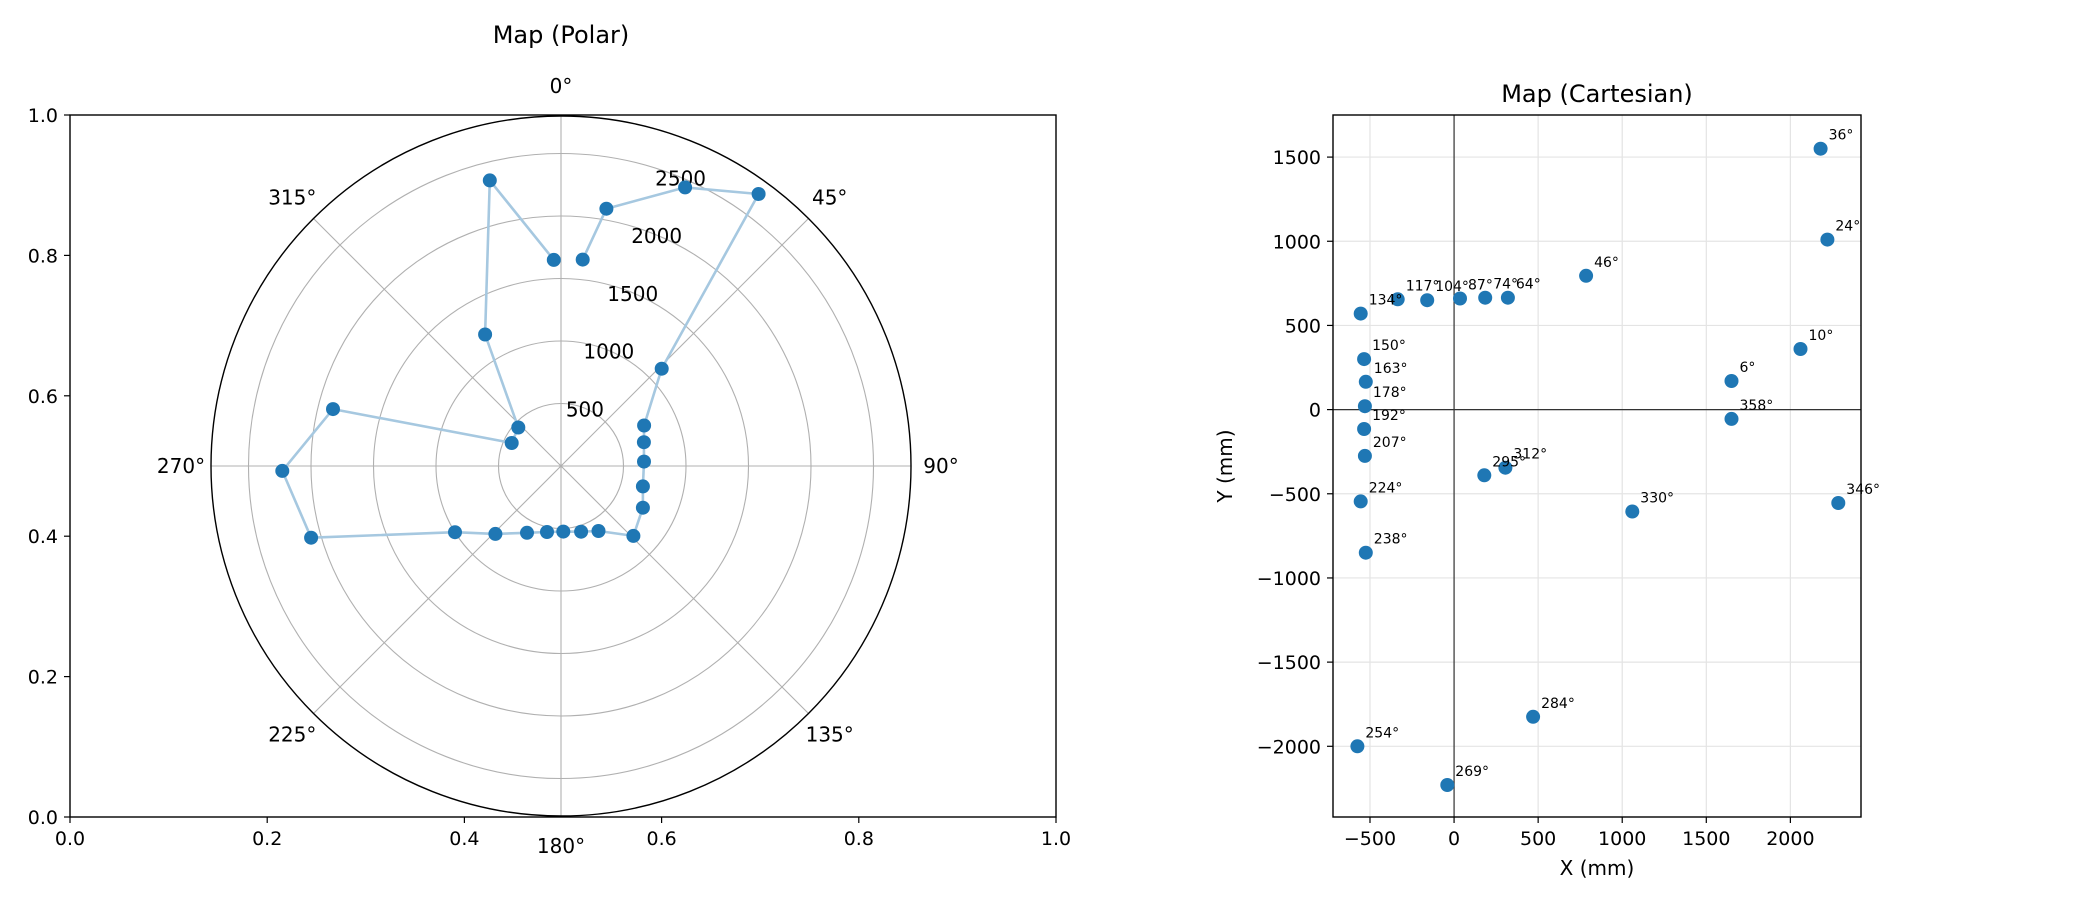 This screenshot has width=2100, height=904. I want to click on cartesian-point-label: 178°, so click(1390, 393).